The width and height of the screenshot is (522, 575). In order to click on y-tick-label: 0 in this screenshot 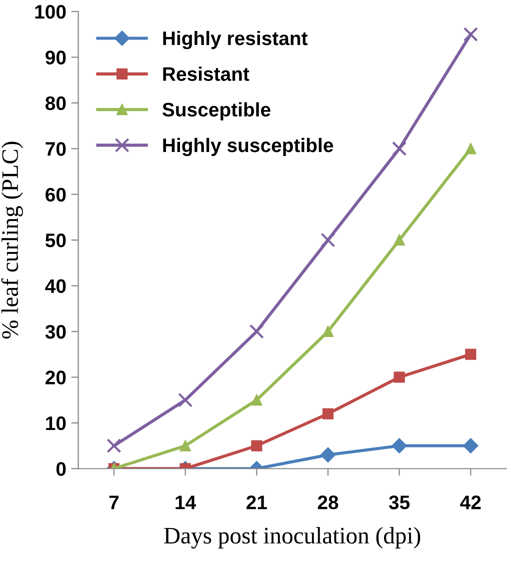, I will do `click(61, 469)`.